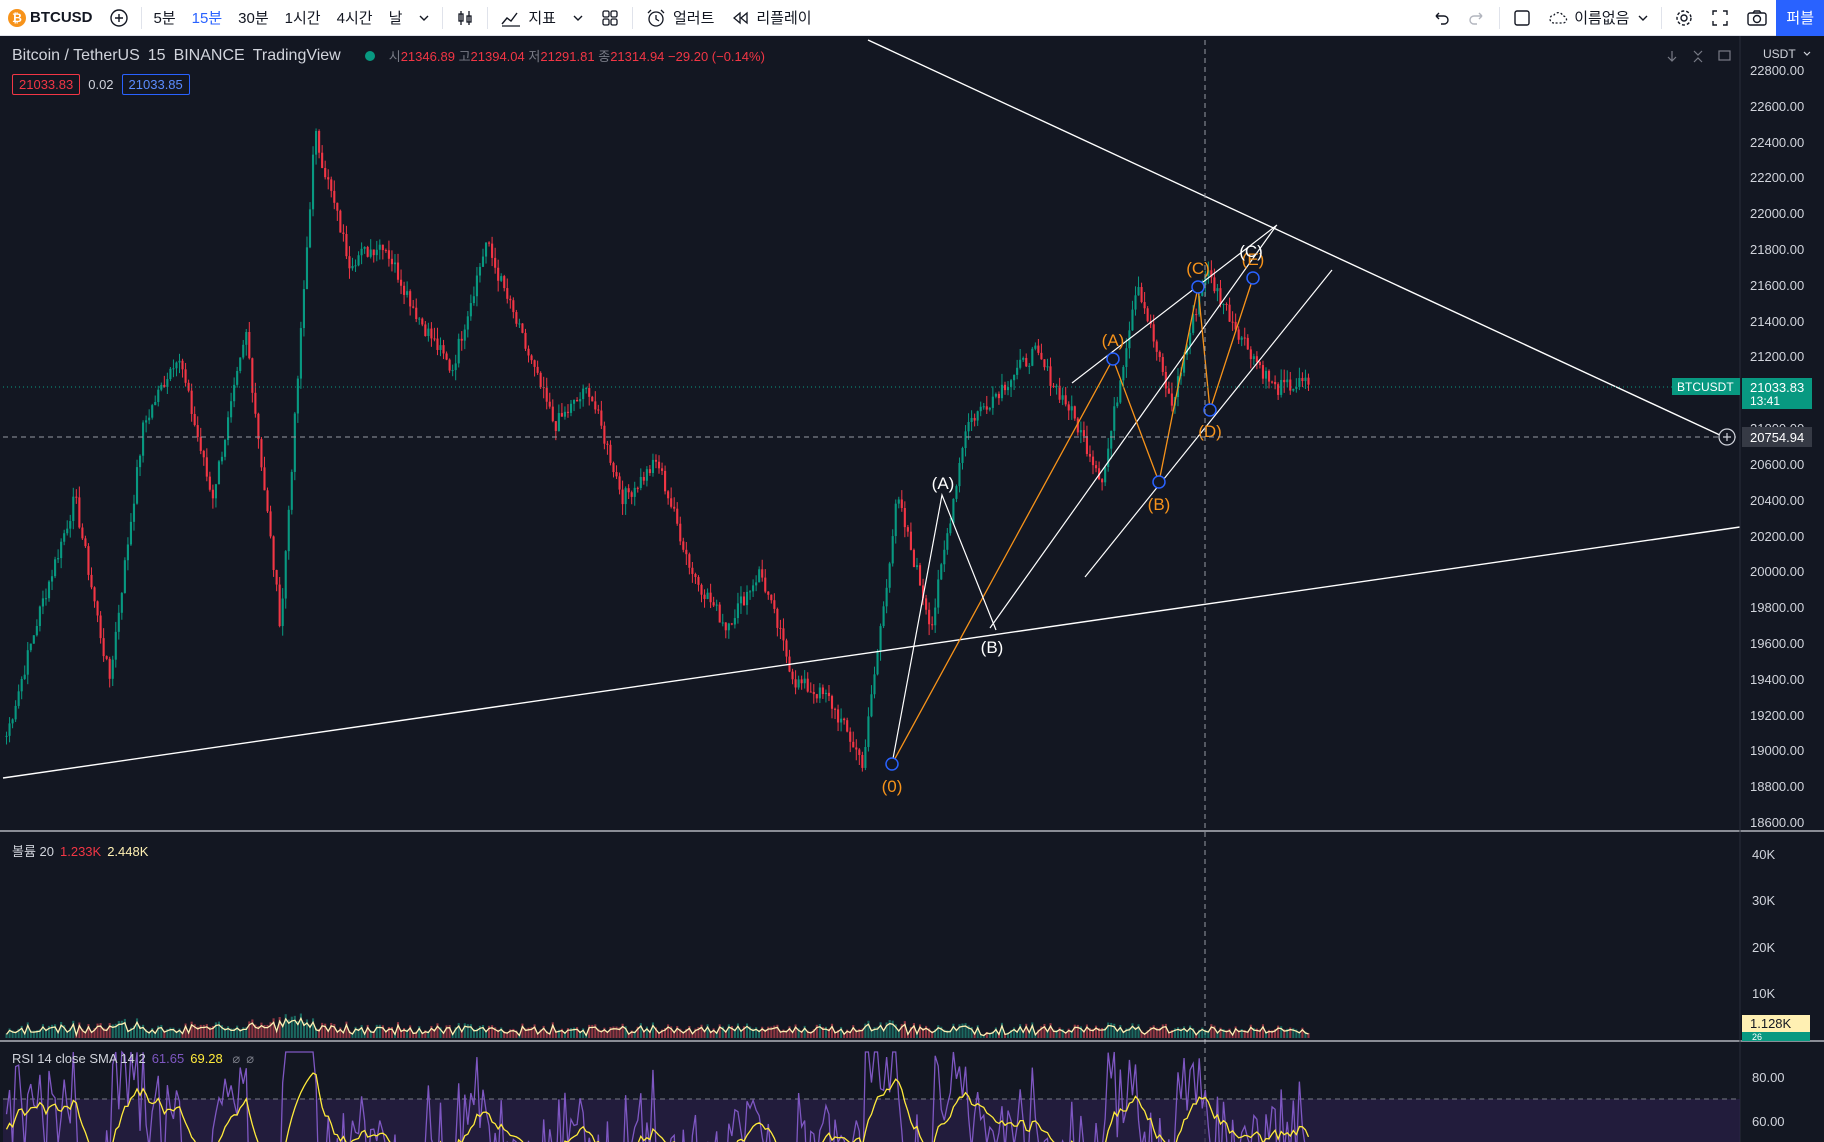  I want to click on publish-button: 퍼블, so click(1800, 18).